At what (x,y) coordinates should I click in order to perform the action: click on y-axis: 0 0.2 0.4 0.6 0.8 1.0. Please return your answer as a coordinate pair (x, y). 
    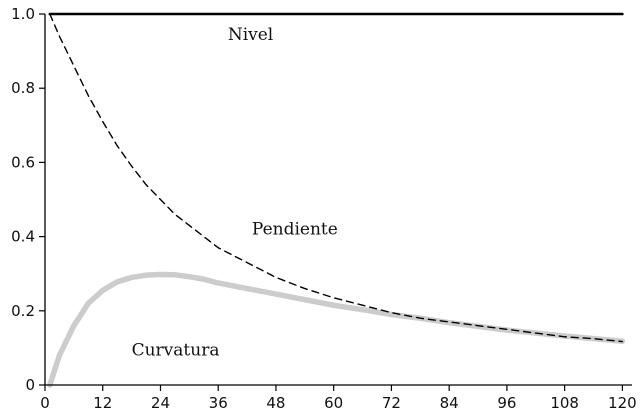
    Looking at the image, I should click on (28, 199).